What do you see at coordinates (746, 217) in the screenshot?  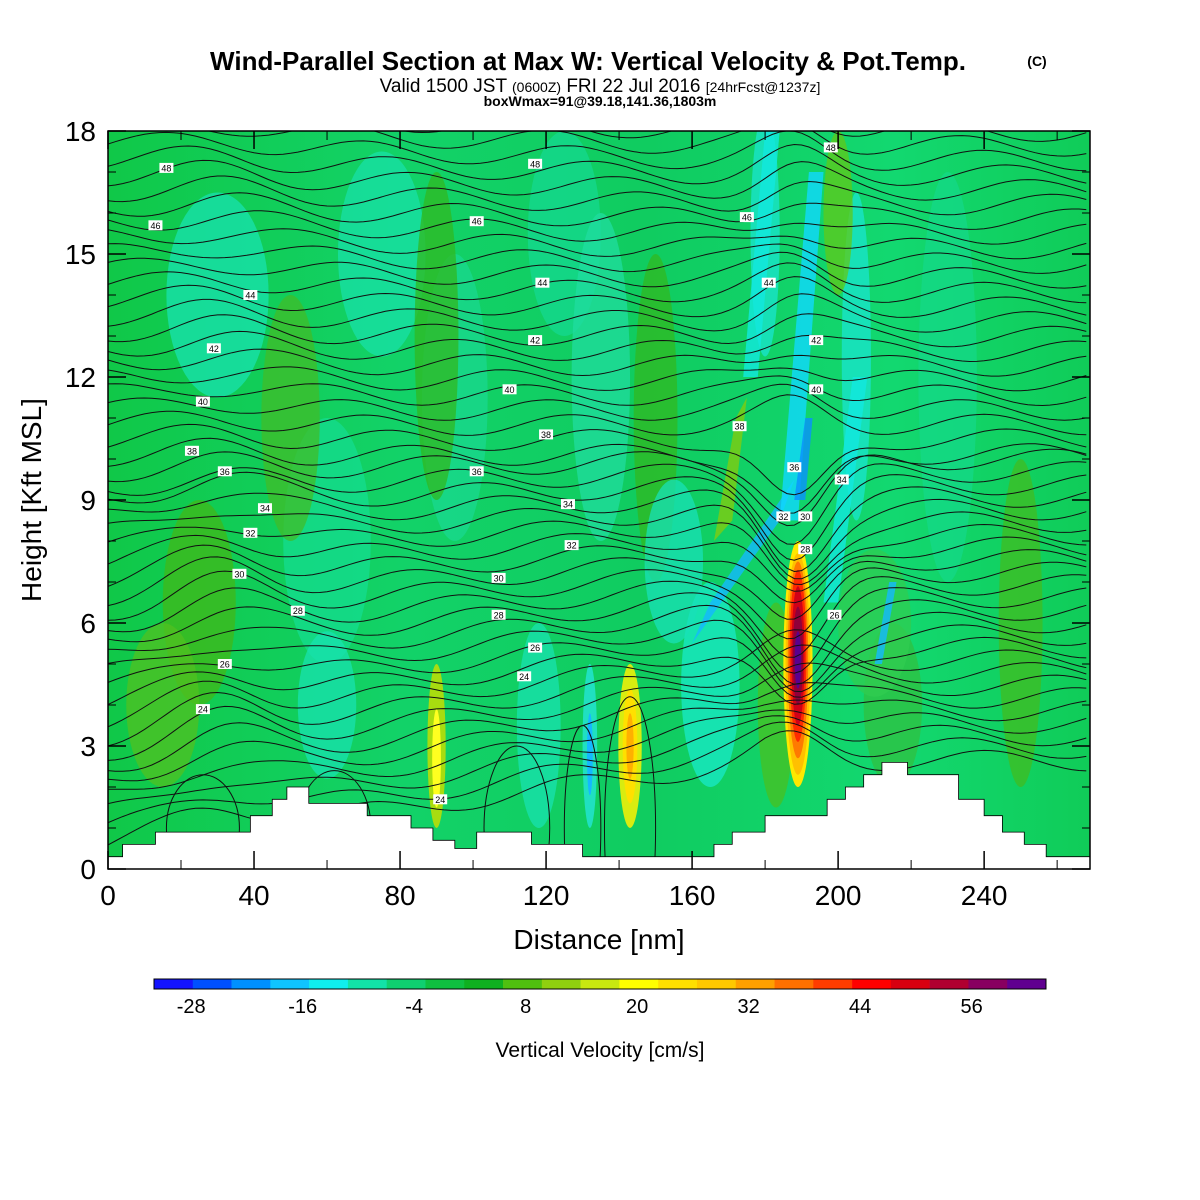 I see `contour-label: 46` at bounding box center [746, 217].